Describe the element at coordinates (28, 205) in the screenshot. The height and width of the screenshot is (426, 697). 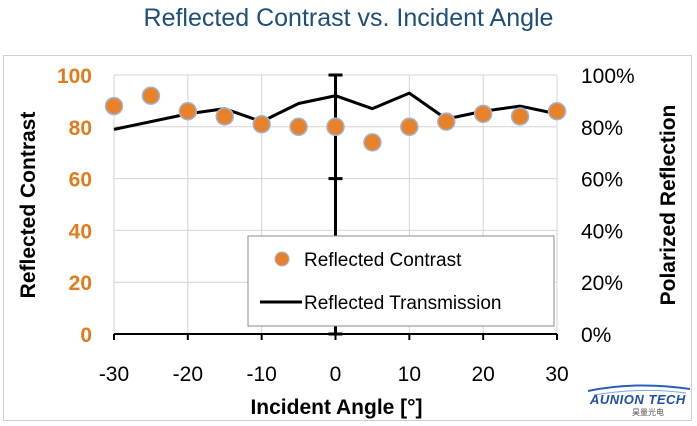
I see `y-axis-title: Reflected Contrast` at that location.